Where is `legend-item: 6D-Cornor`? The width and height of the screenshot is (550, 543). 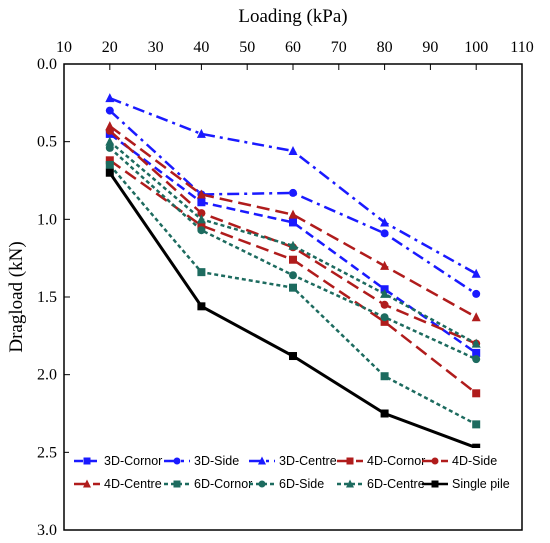 legend-item: 6D-Cornor is located at coordinates (208, 484).